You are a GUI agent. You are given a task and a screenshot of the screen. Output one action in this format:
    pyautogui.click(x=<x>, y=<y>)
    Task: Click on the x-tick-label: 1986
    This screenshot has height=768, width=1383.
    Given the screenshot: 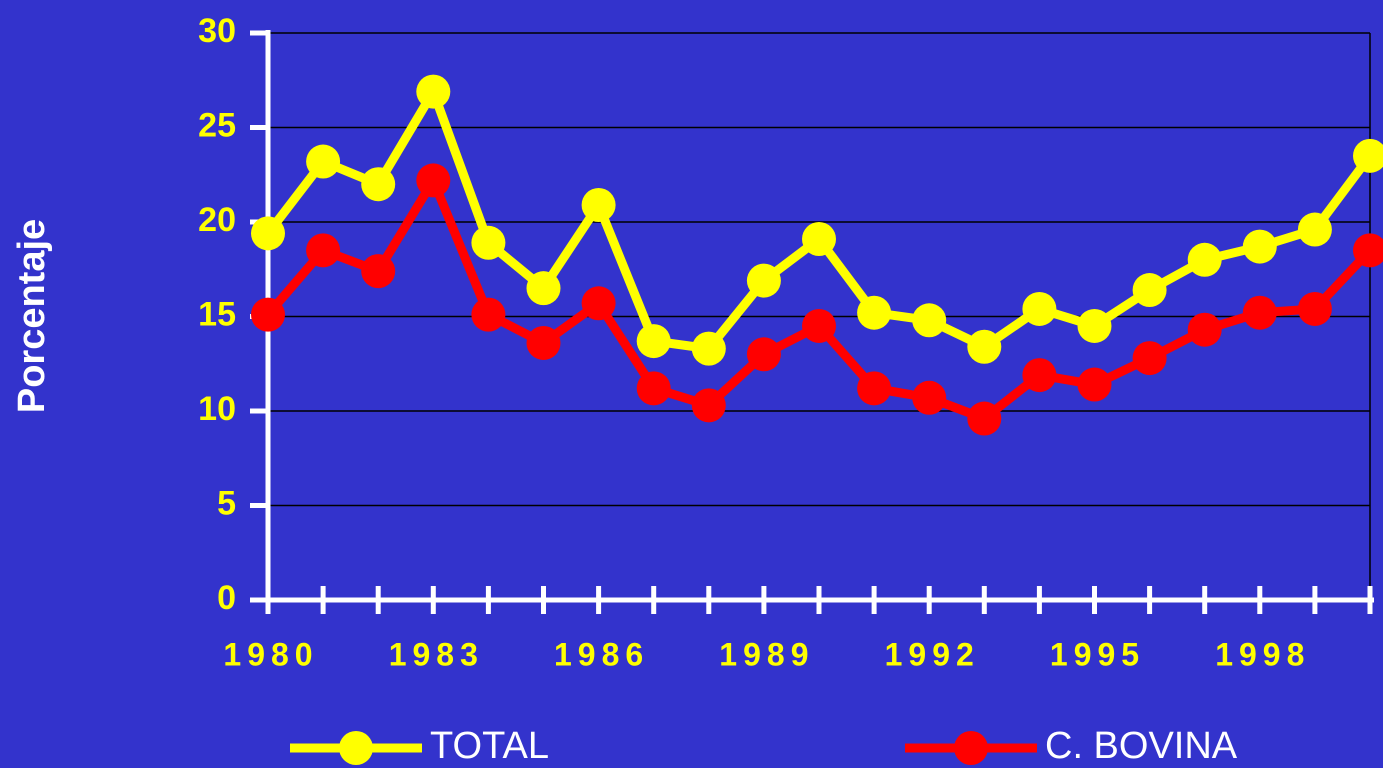 What is the action you would take?
    pyautogui.click(x=601, y=654)
    